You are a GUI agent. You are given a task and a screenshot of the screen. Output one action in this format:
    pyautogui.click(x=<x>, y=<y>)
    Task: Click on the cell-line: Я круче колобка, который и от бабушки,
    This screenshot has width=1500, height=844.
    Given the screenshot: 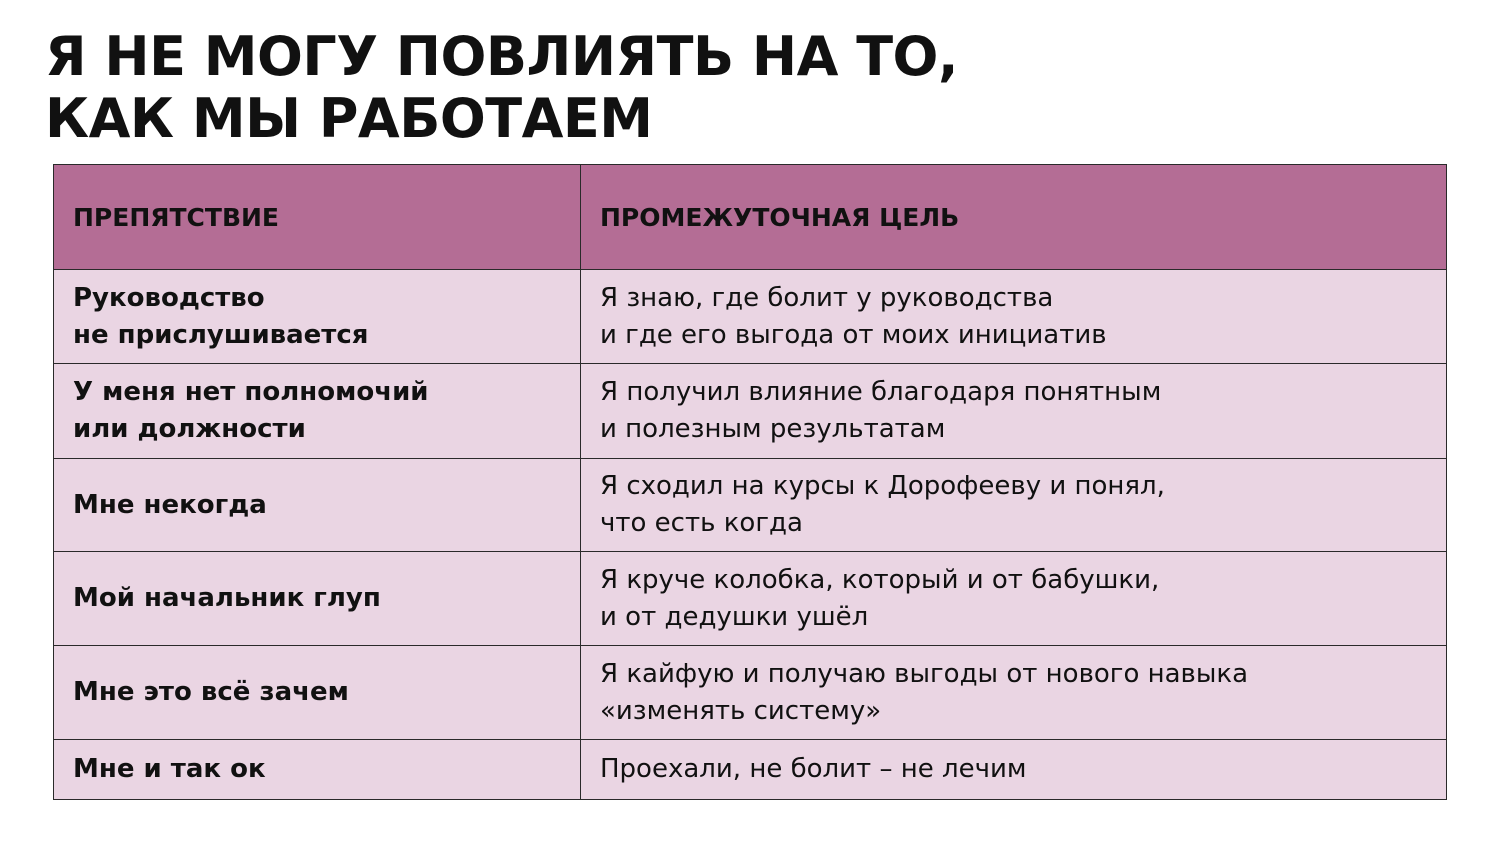 What is the action you would take?
    pyautogui.click(x=880, y=579)
    